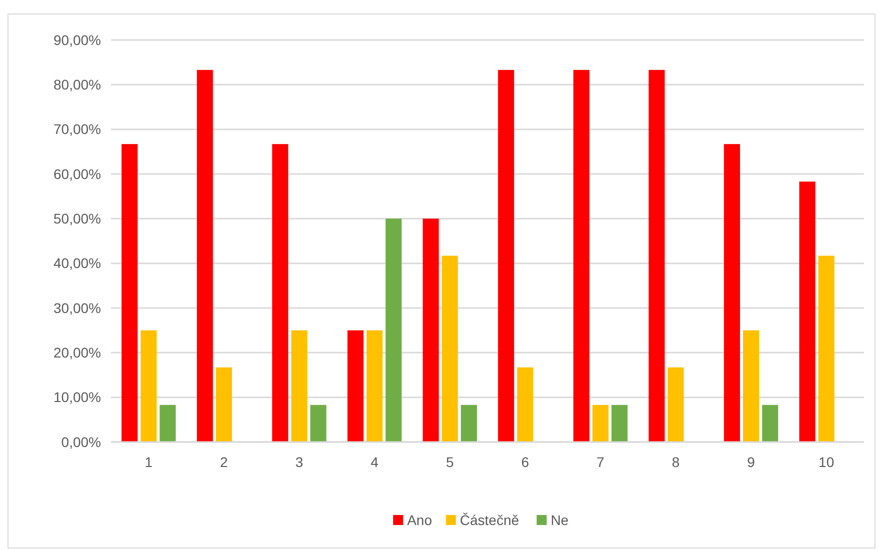 This screenshot has width=879, height=550. I want to click on x-tick-label: 9, so click(751, 462).